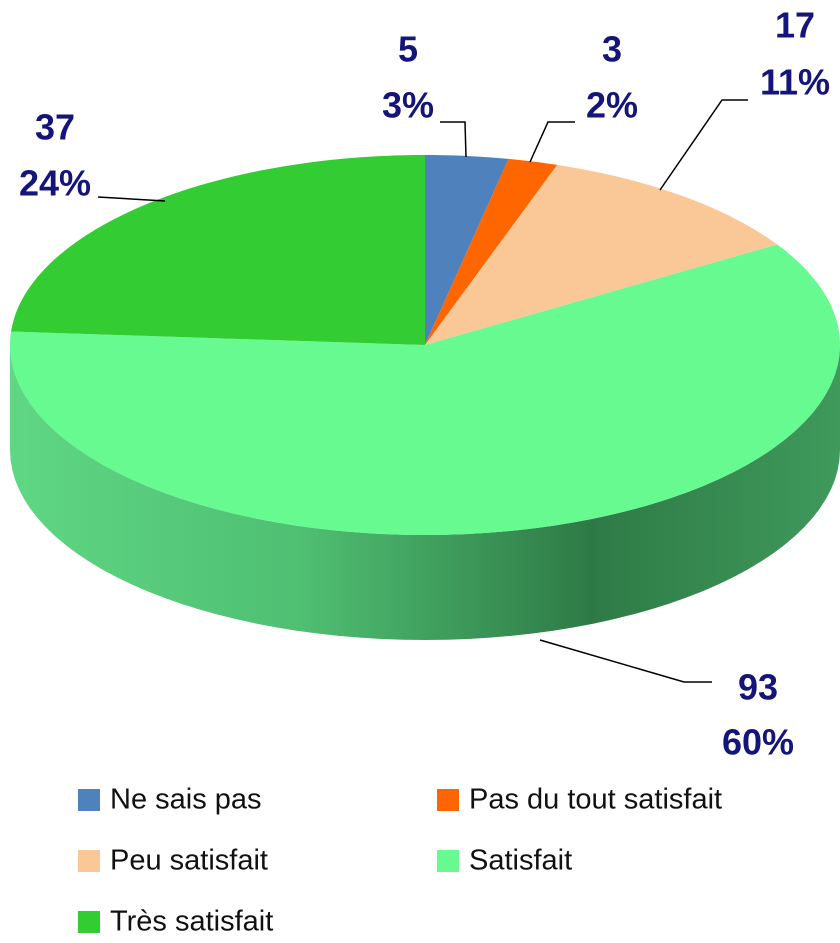 The image size is (840, 943). What do you see at coordinates (612, 105) in the screenshot?
I see `percent-label: 2%` at bounding box center [612, 105].